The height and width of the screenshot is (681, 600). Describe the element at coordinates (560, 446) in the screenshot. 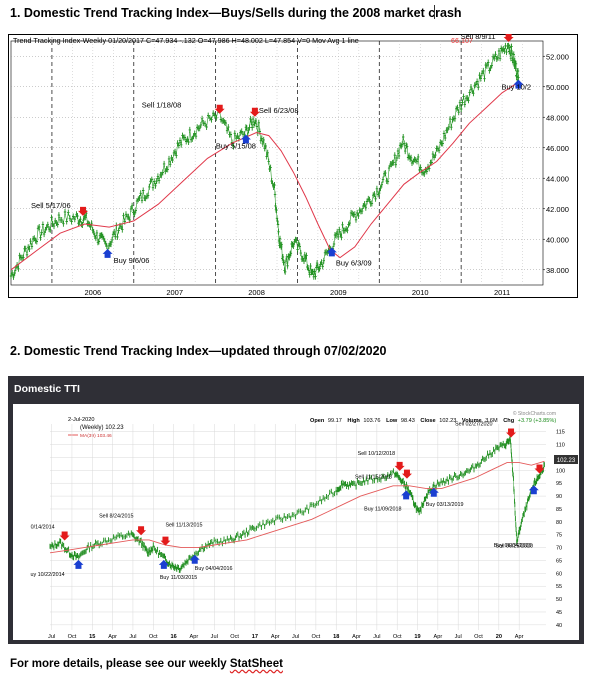

I see `chart2-y-tick-label: 110` at that location.